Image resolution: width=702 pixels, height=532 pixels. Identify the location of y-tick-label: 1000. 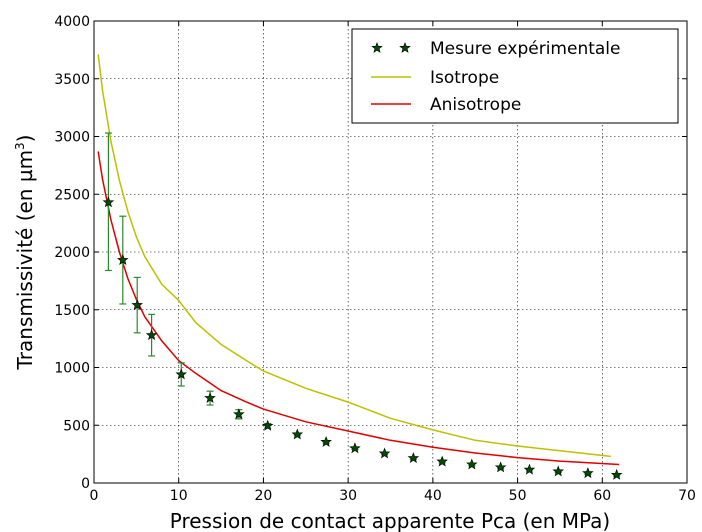
(72, 369).